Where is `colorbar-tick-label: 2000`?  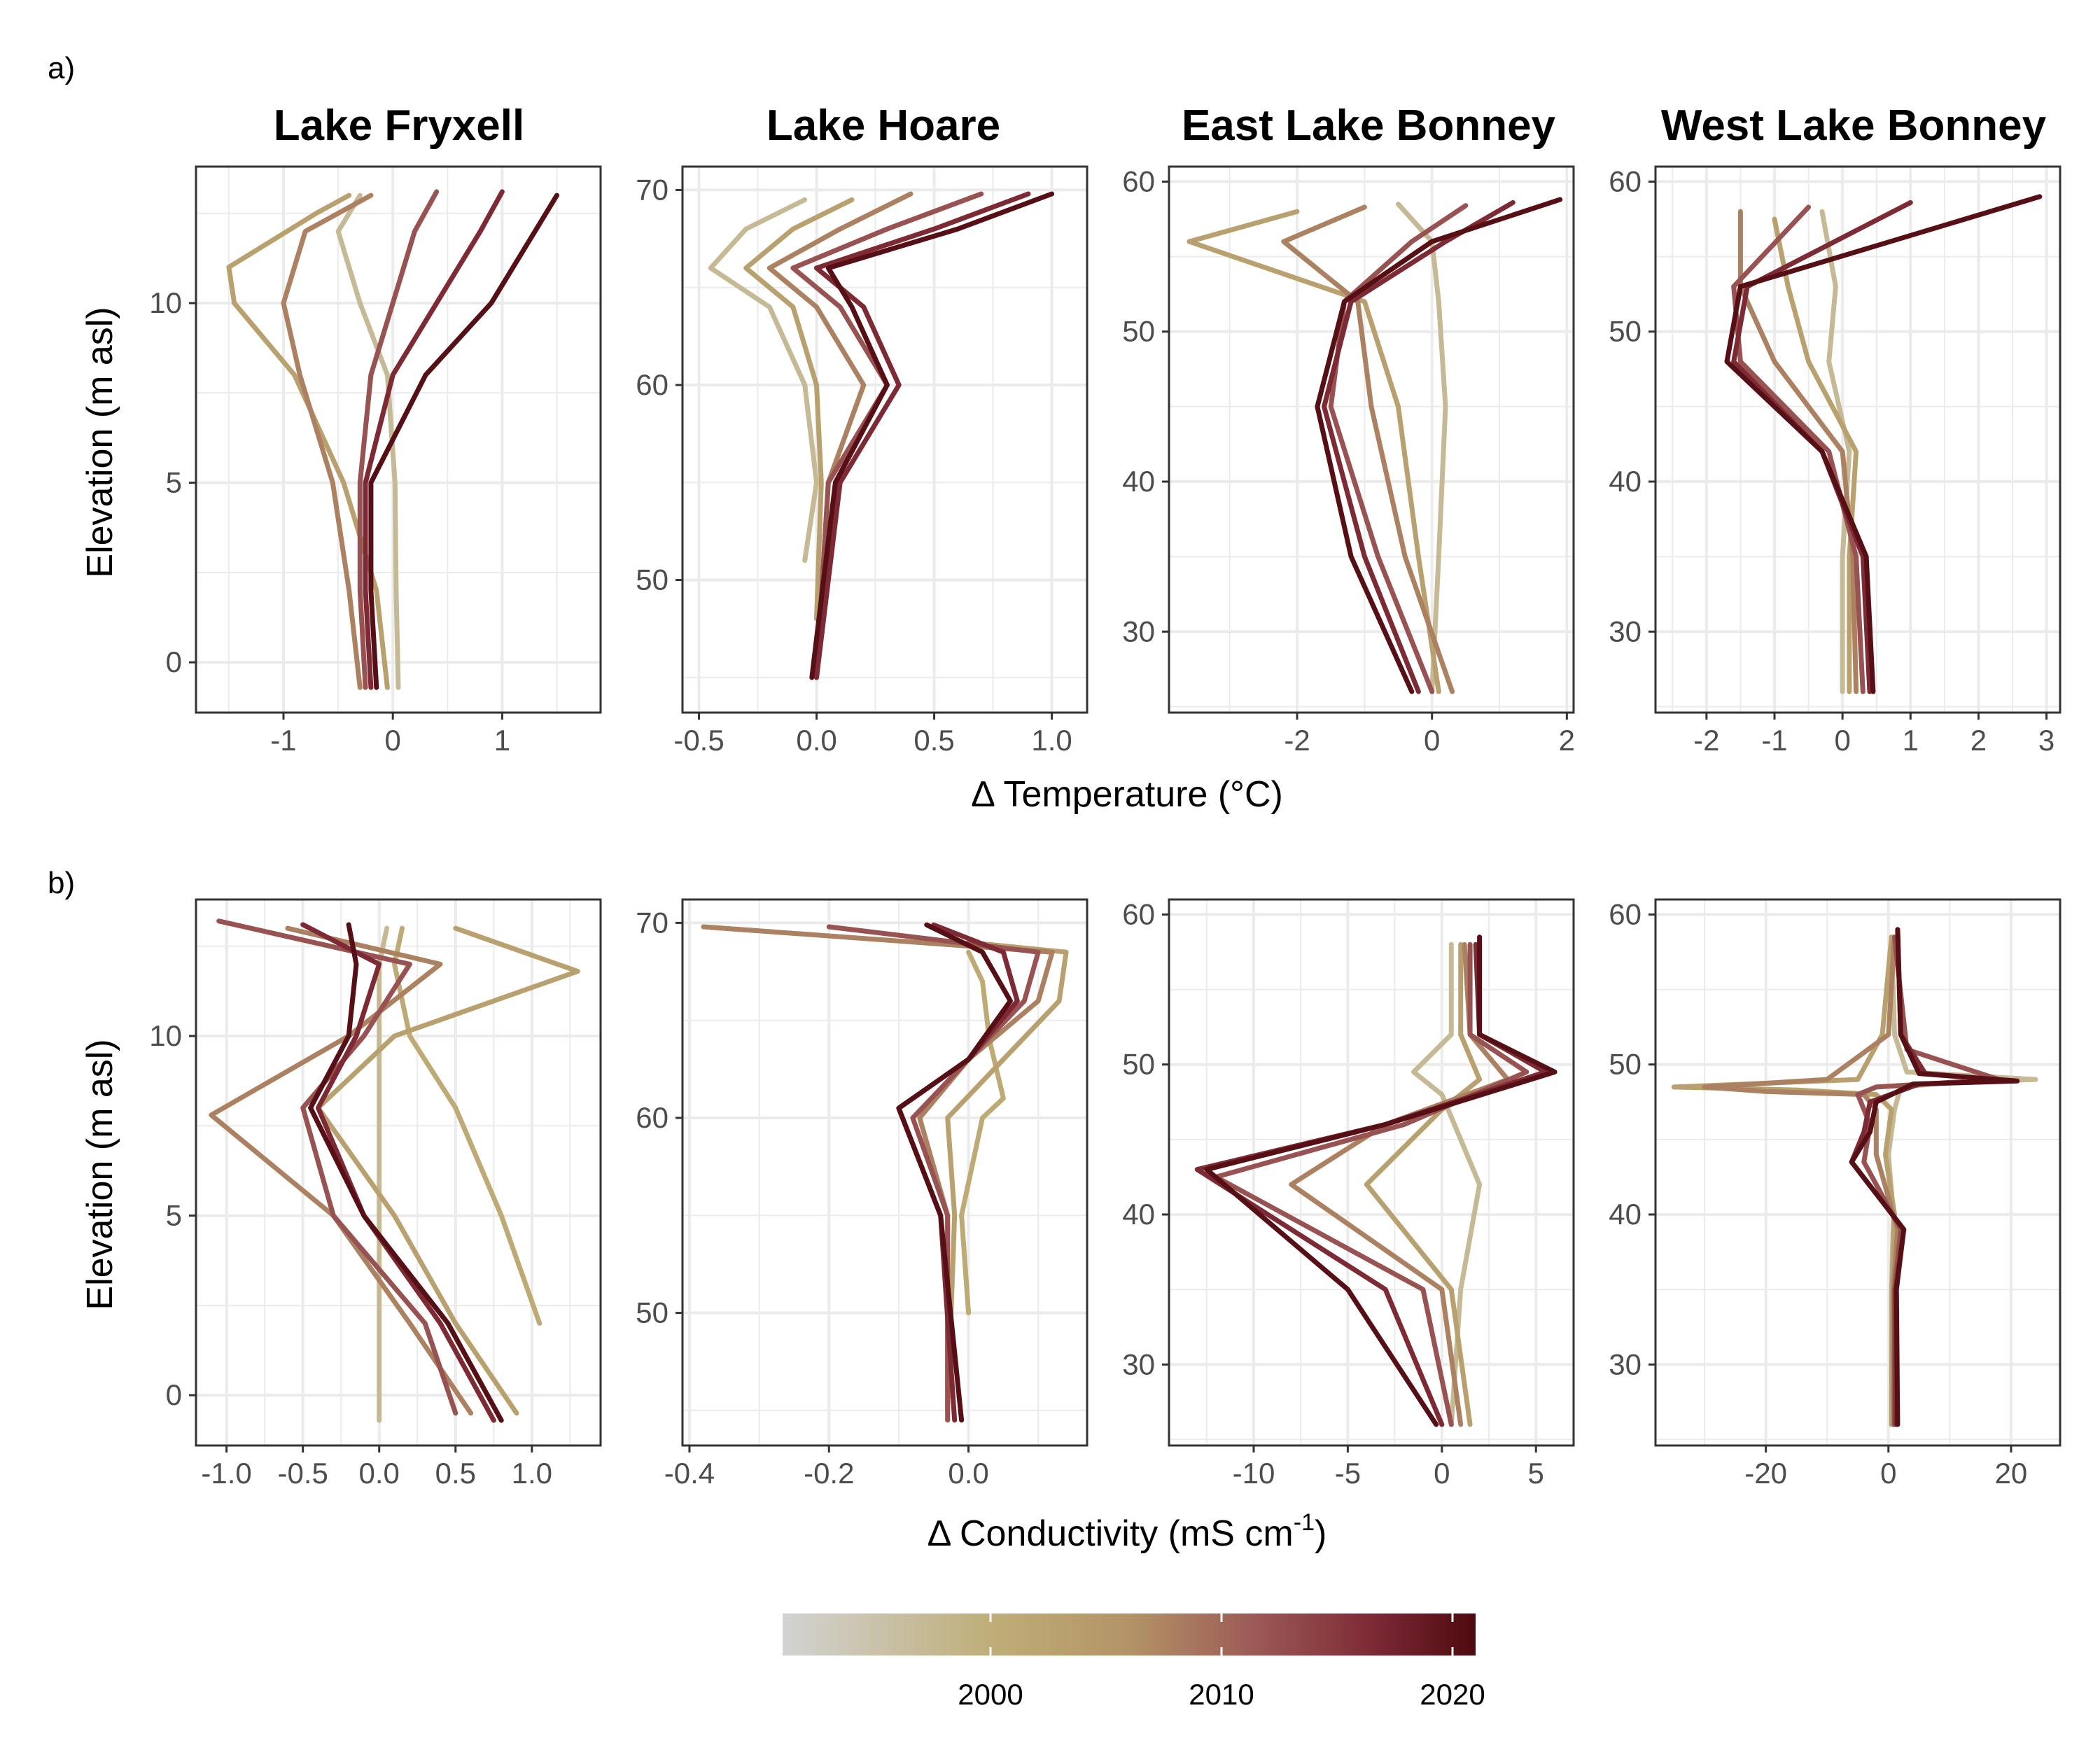 colorbar-tick-label: 2000 is located at coordinates (990, 1694).